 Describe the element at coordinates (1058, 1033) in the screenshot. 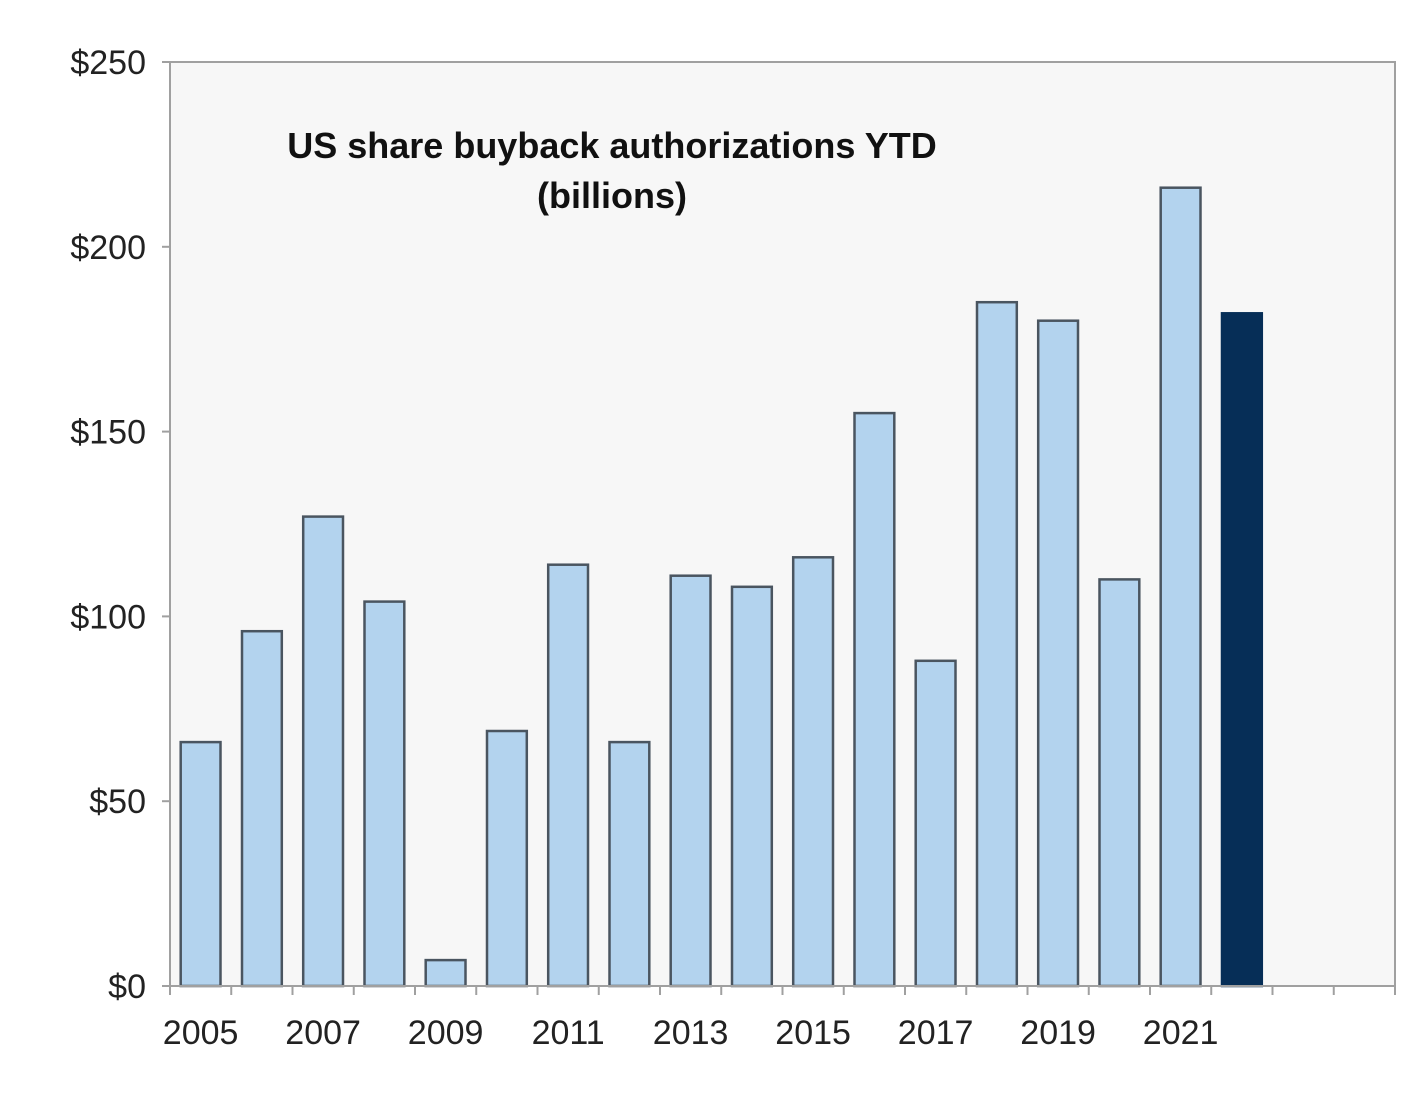

I see `x-tick-label: 2019` at that location.